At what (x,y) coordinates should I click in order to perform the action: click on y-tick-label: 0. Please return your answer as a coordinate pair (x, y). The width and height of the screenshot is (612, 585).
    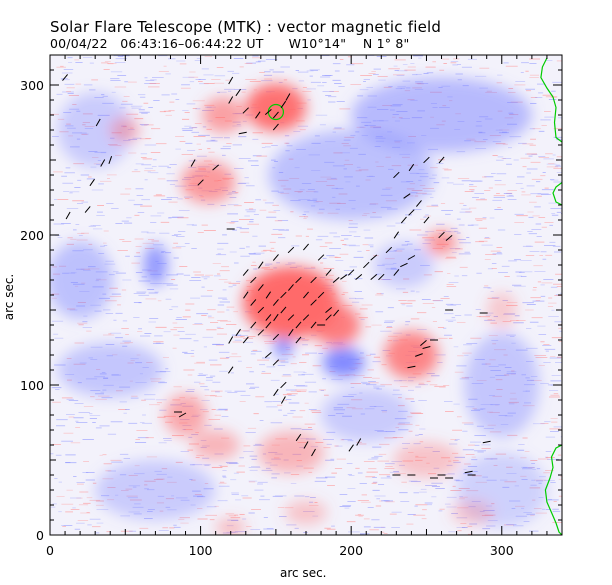
    Looking at the image, I should click on (40, 535).